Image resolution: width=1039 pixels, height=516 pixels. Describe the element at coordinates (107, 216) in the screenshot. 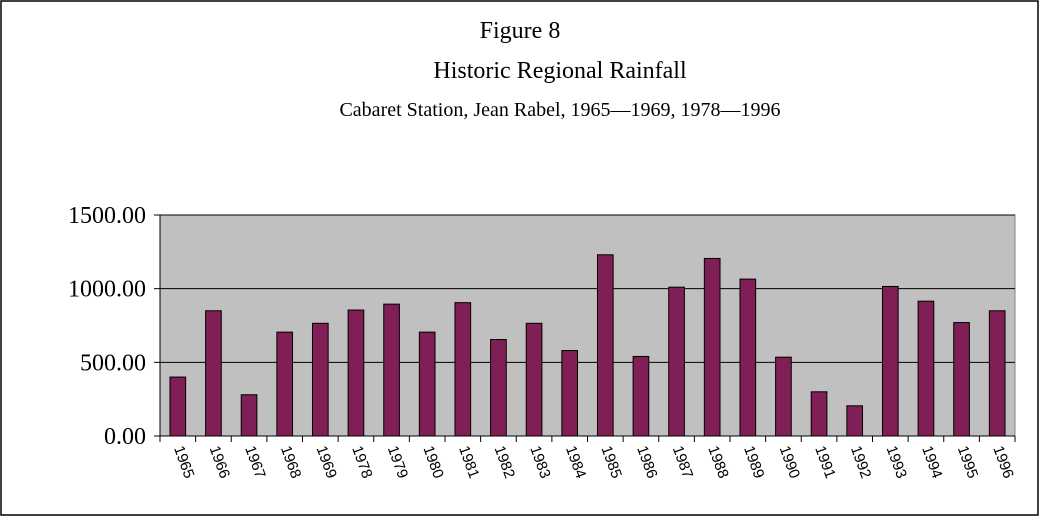

I see `y-tick-label: 1500.00` at that location.